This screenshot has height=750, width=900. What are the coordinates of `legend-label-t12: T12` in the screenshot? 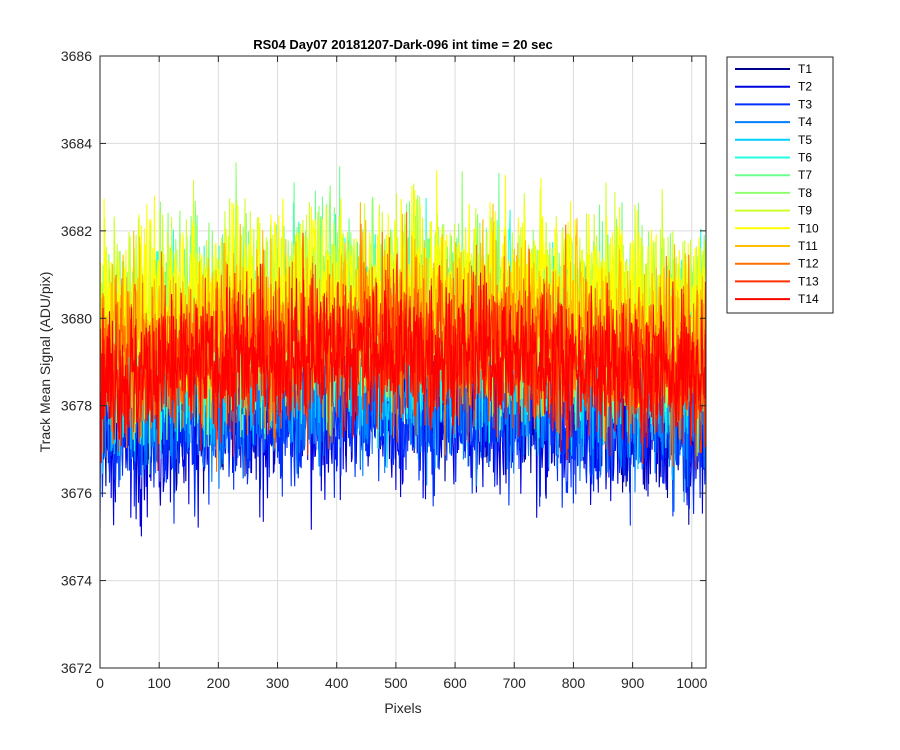 It's located at (808, 264).